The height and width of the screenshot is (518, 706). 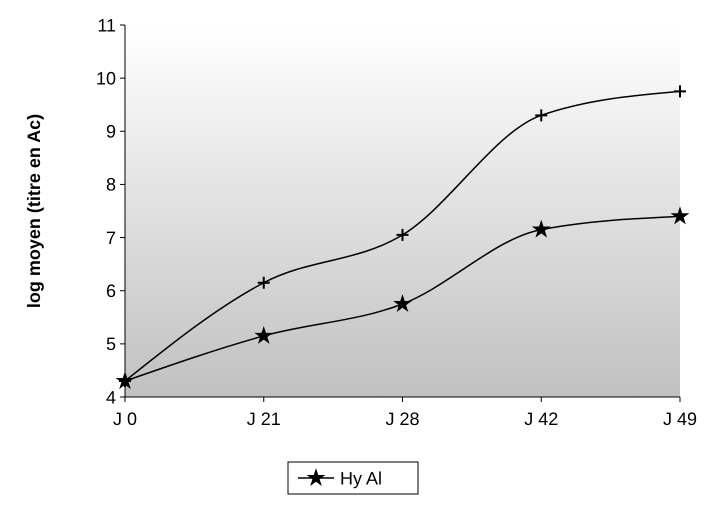 What do you see at coordinates (111, 344) in the screenshot?
I see `y-tick-label: 5` at bounding box center [111, 344].